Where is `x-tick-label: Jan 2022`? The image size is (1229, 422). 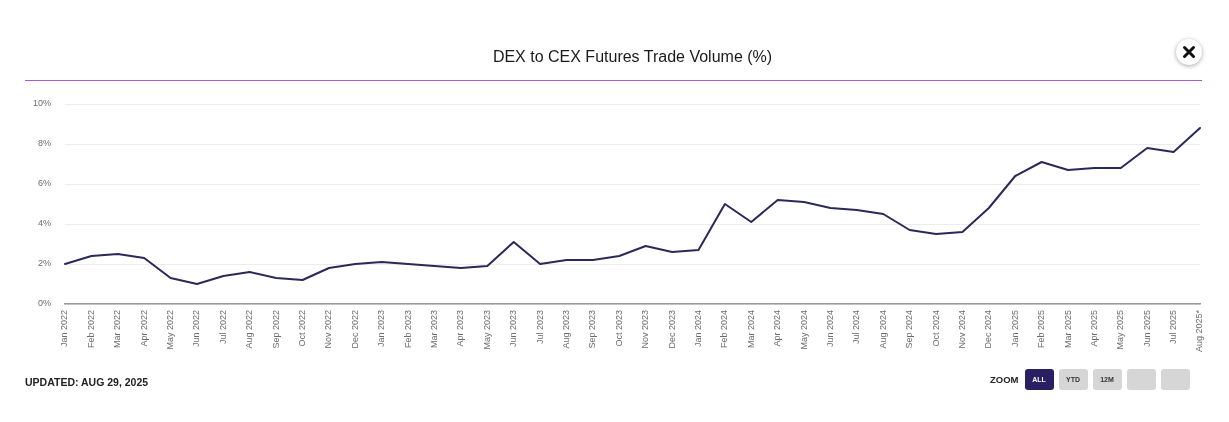 x-tick-label: Jan 2022 is located at coordinates (64, 329).